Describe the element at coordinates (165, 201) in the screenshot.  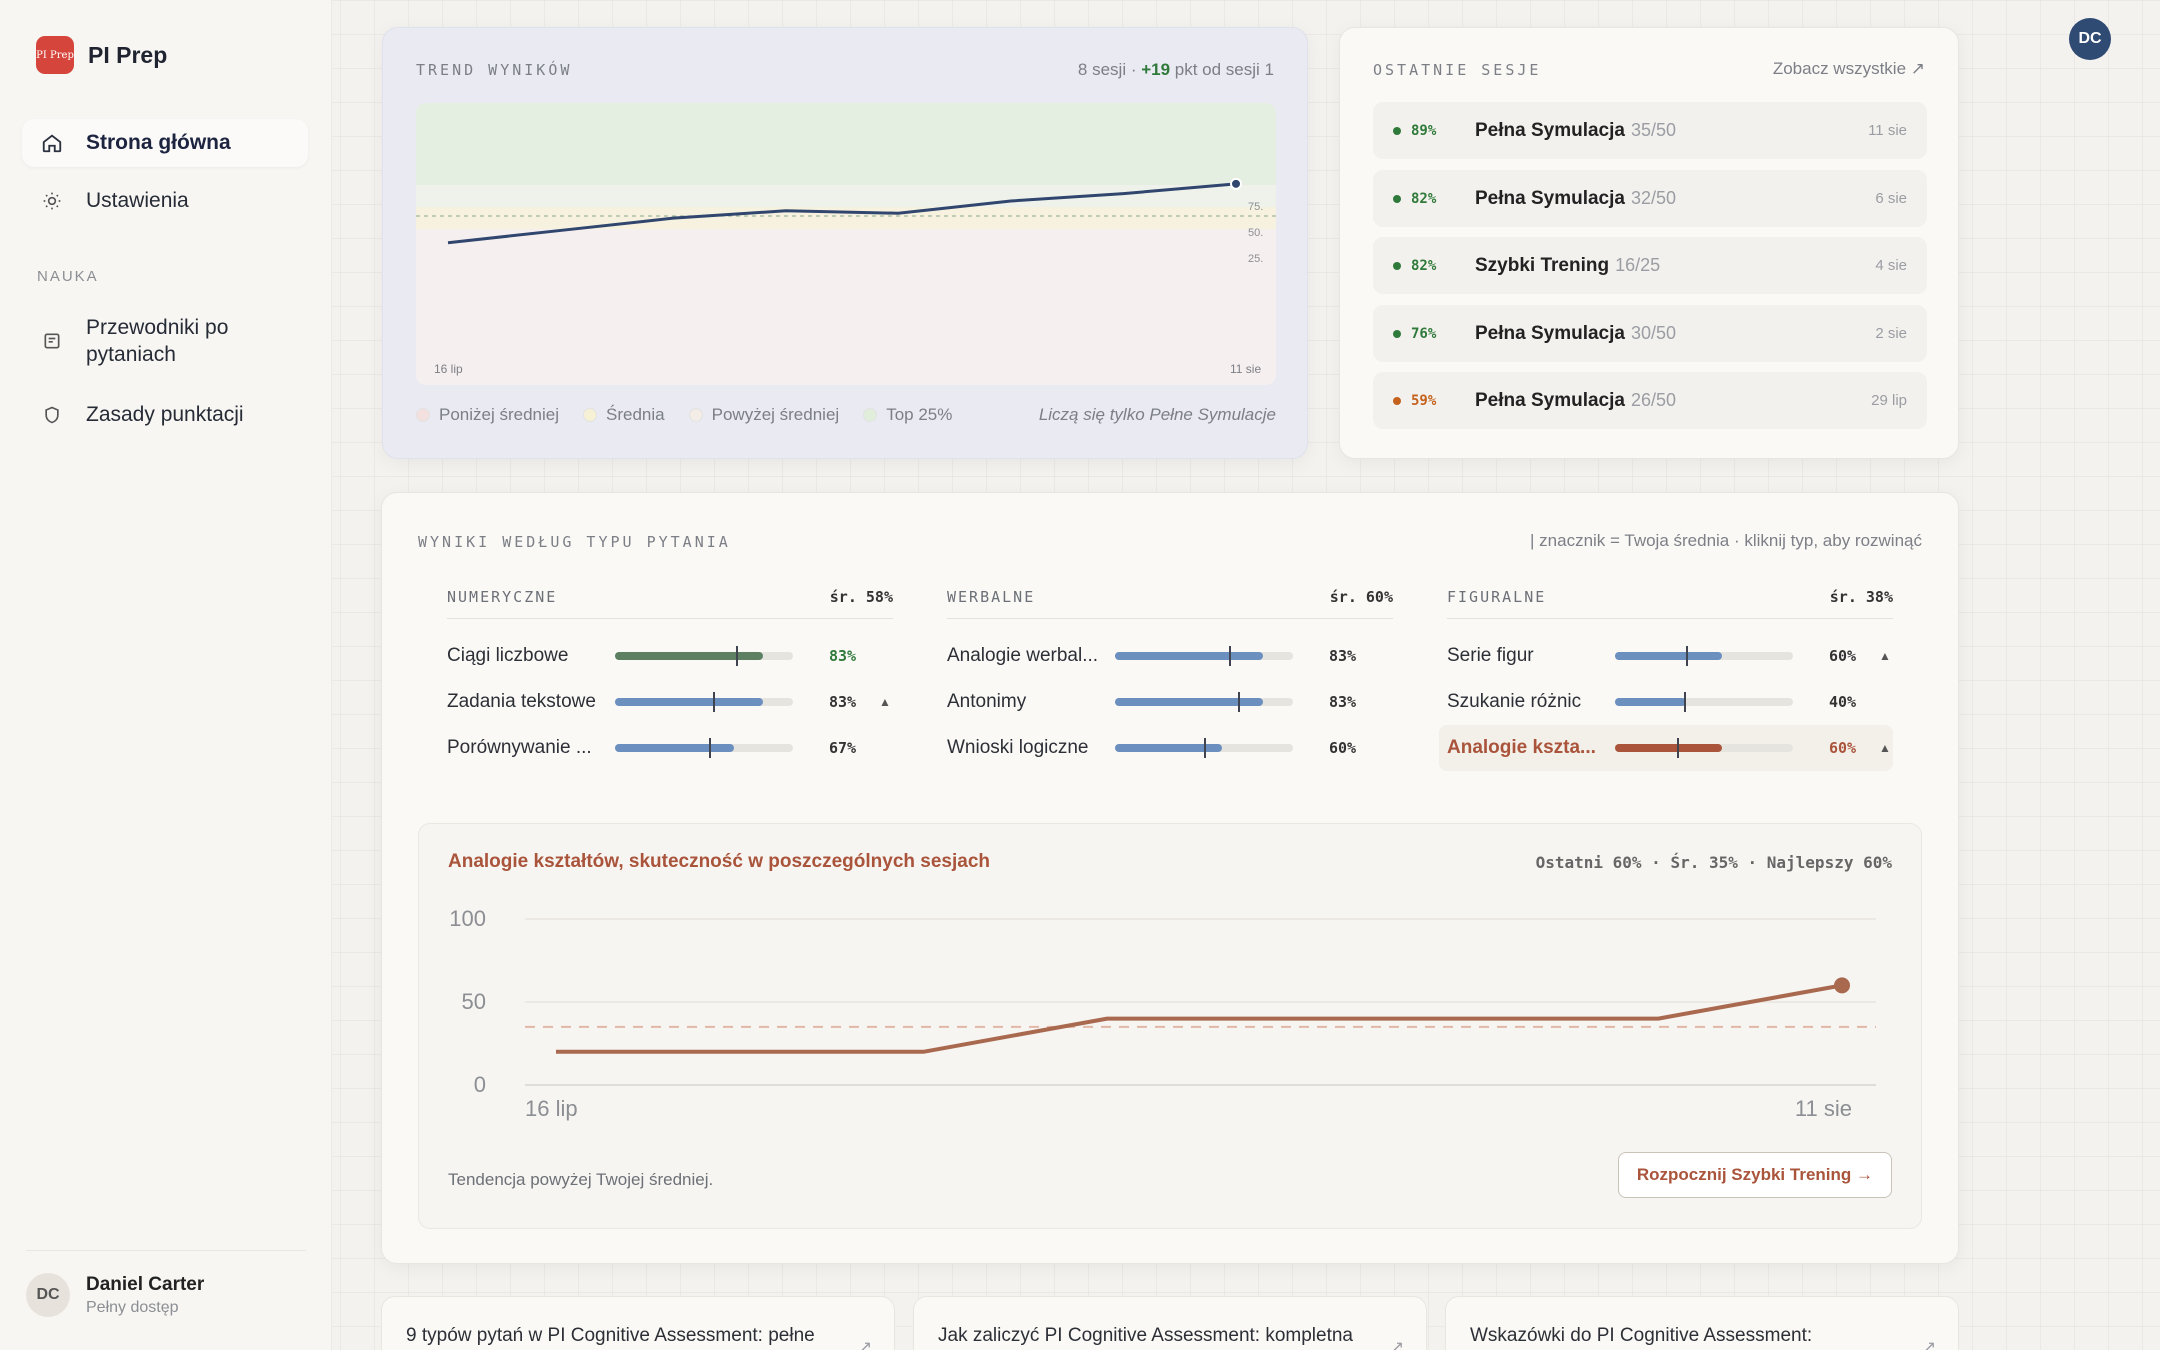
I see `nav-item-settings: Ustawienia` at that location.